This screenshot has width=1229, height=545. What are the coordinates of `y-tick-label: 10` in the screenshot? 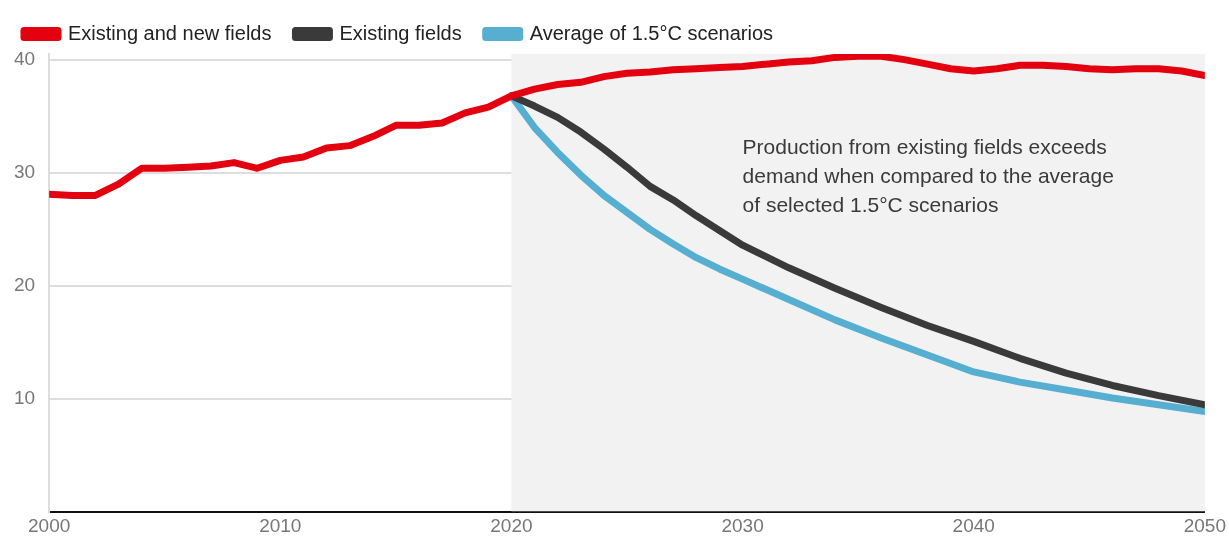 It's located at (24, 398).